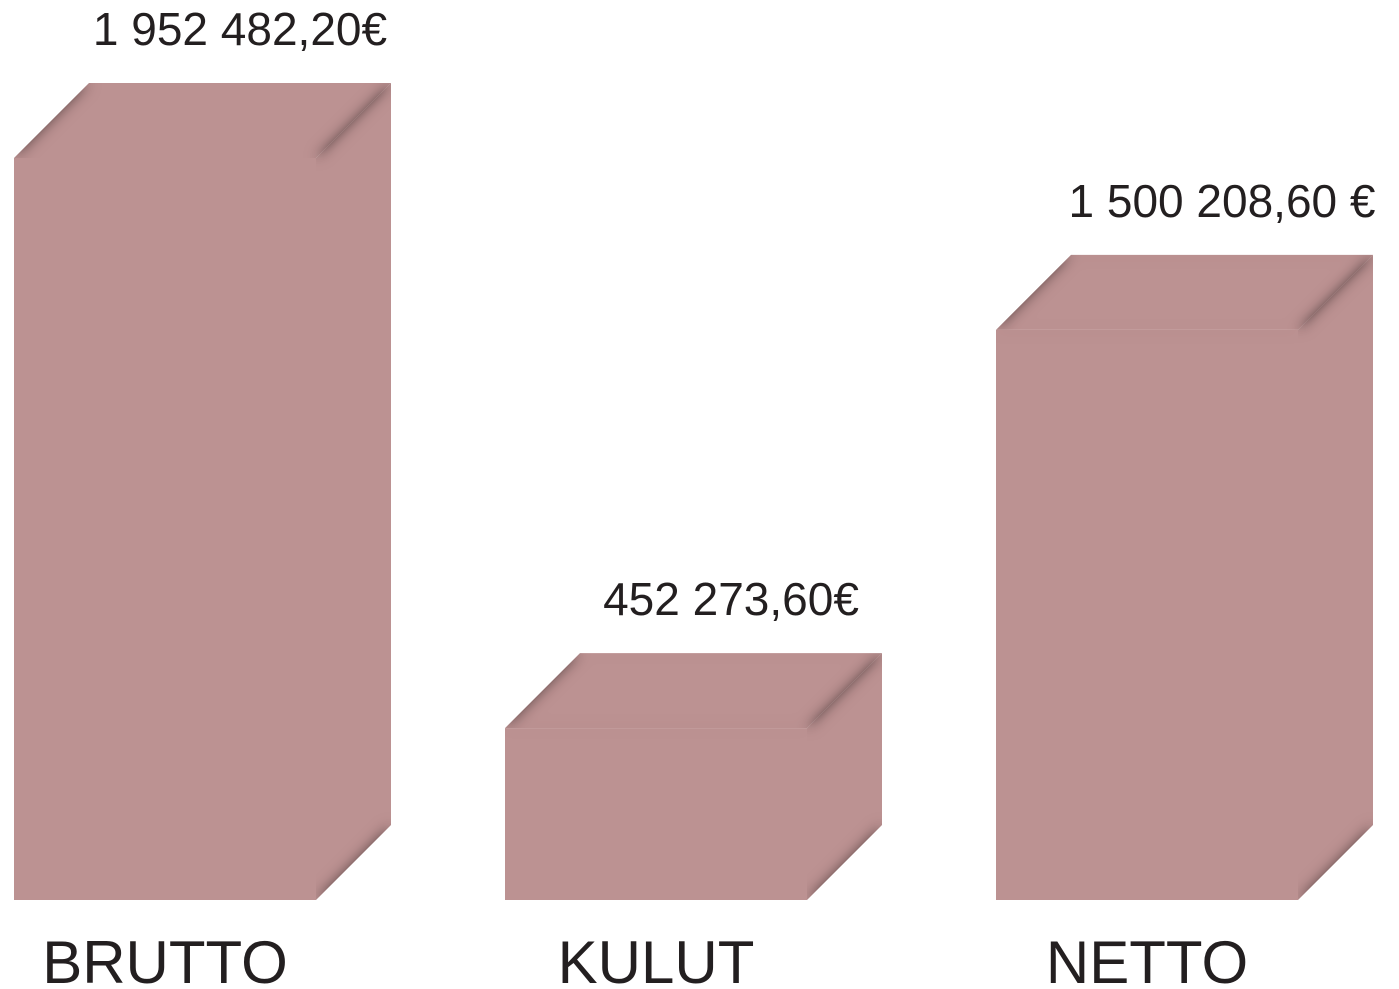 This screenshot has height=989, width=1399. What do you see at coordinates (1147, 959) in the screenshot?
I see `category-label: NETTO` at bounding box center [1147, 959].